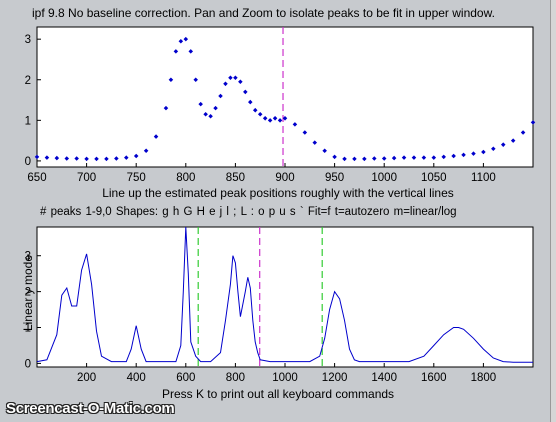 The width and height of the screenshot is (556, 422). I want to click on top-xtick-label: 750, so click(136, 178).